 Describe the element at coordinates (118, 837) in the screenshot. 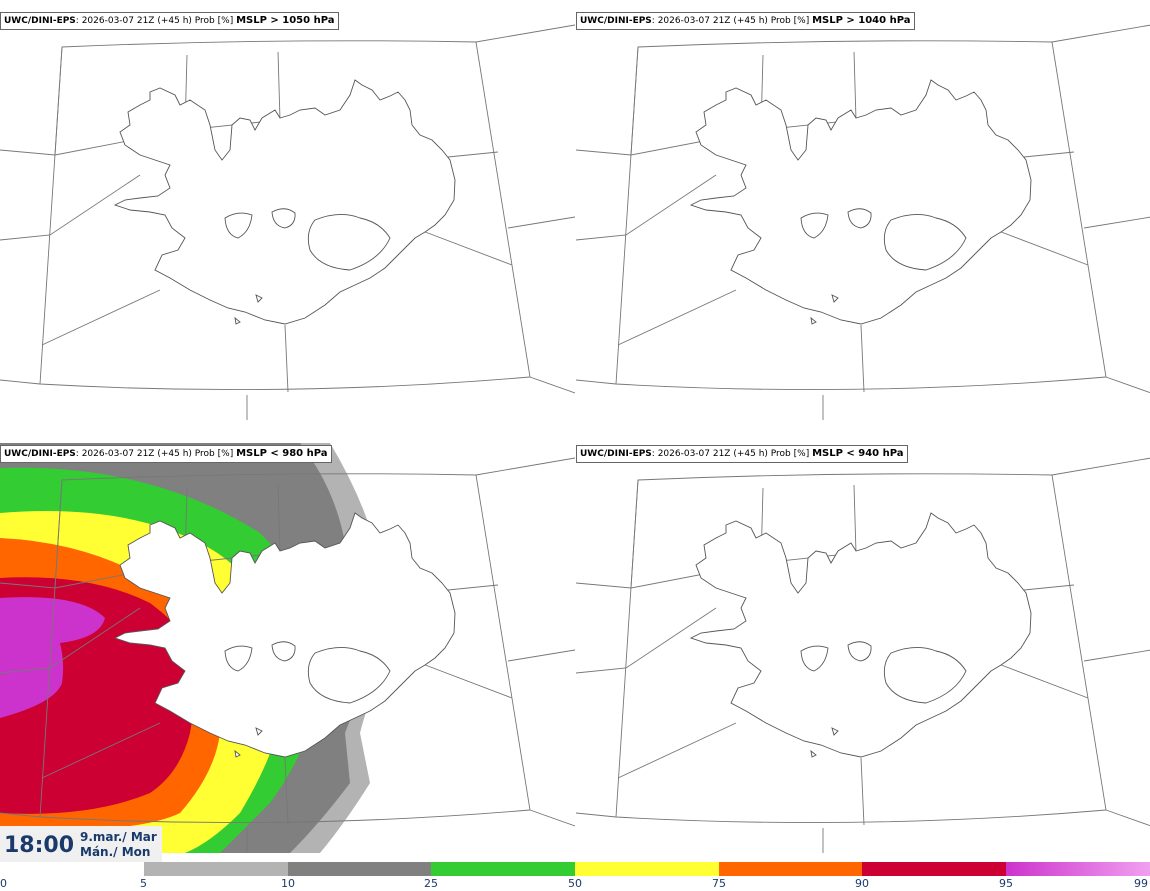

I see `valid-date: 9.mar./ Mar` at that location.